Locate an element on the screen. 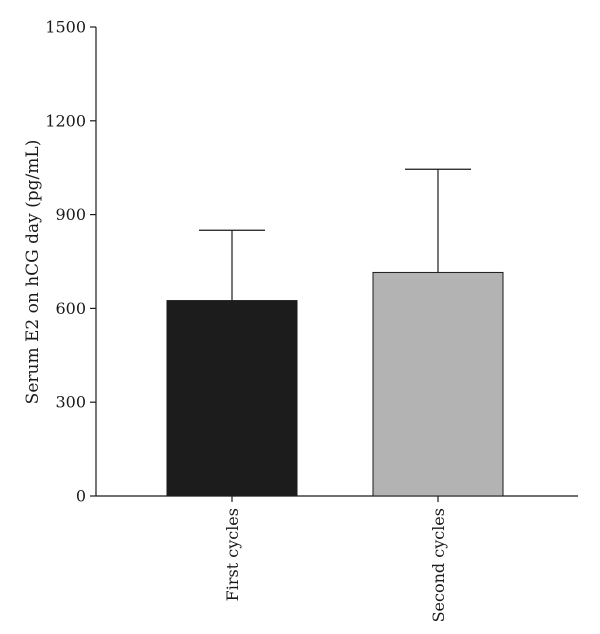 Image resolution: width=600 pixels, height=634 pixels. y-tick-label: 600 is located at coordinates (70, 308).